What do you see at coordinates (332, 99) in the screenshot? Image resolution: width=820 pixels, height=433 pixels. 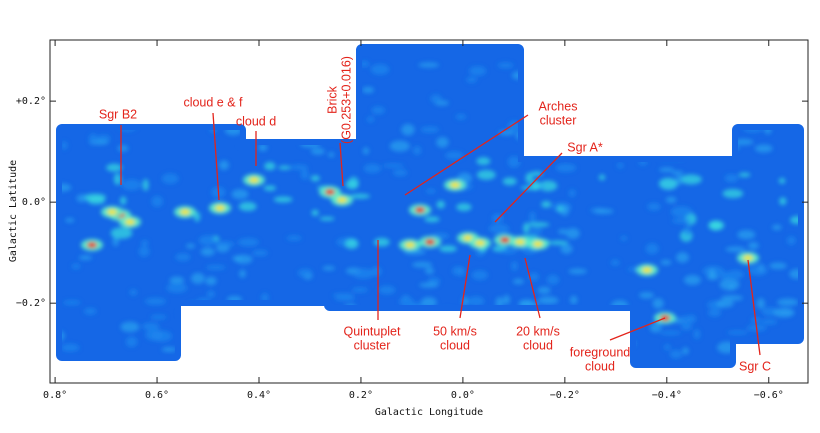 I see `annotation-label: Brick` at bounding box center [332, 99].